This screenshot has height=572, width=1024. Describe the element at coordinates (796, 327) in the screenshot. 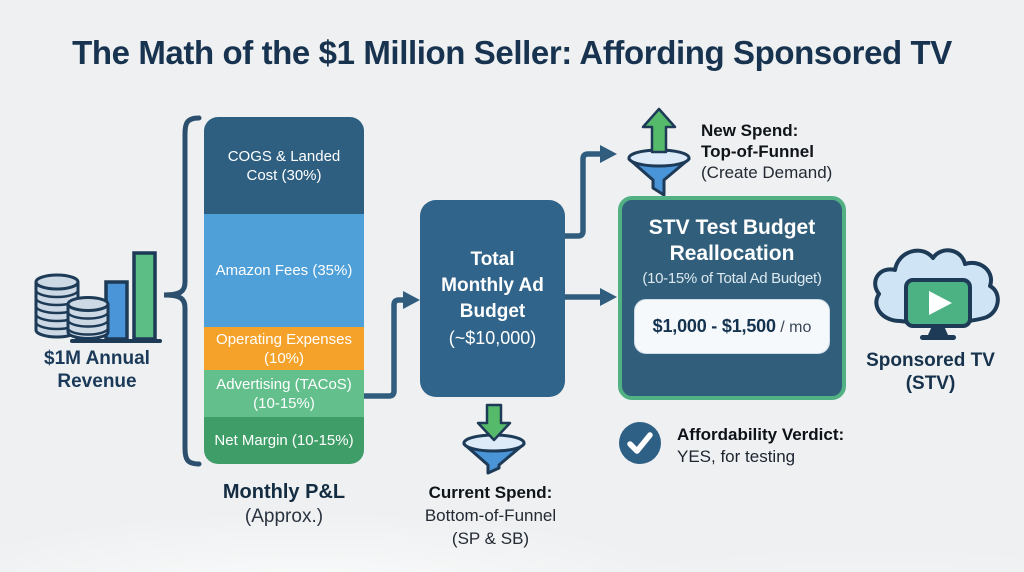

I see `stv-amount-suffix: / mo` at that location.